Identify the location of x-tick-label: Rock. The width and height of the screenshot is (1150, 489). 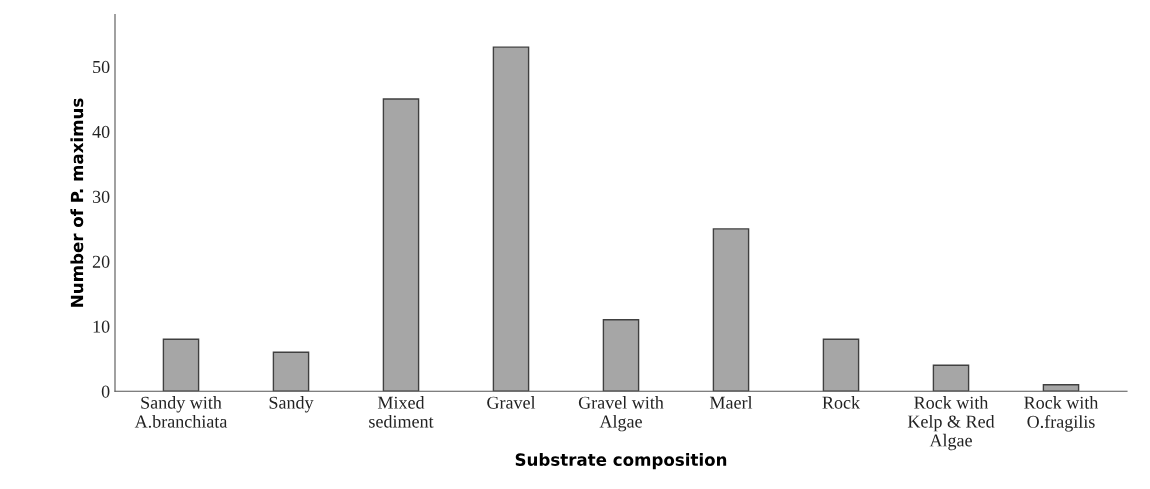
(841, 402).